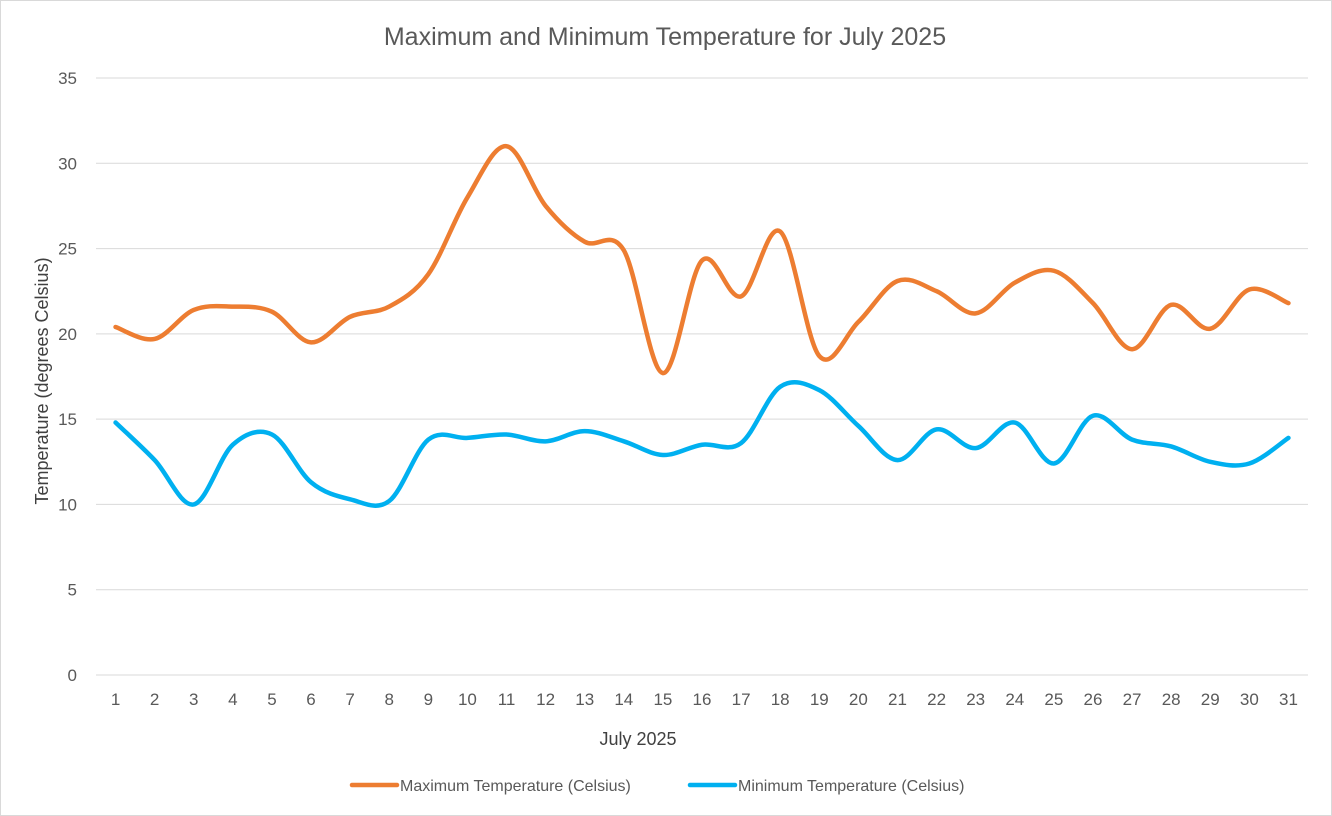  Describe the element at coordinates (72, 590) in the screenshot. I see `y-tick-label: 5` at that location.